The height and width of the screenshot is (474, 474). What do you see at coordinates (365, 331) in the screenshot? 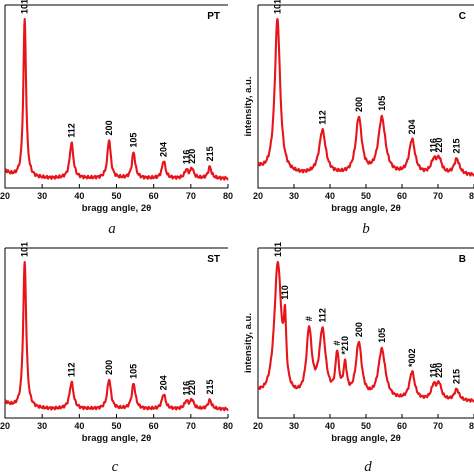
I see `intensity-curve` at bounding box center [365, 331].